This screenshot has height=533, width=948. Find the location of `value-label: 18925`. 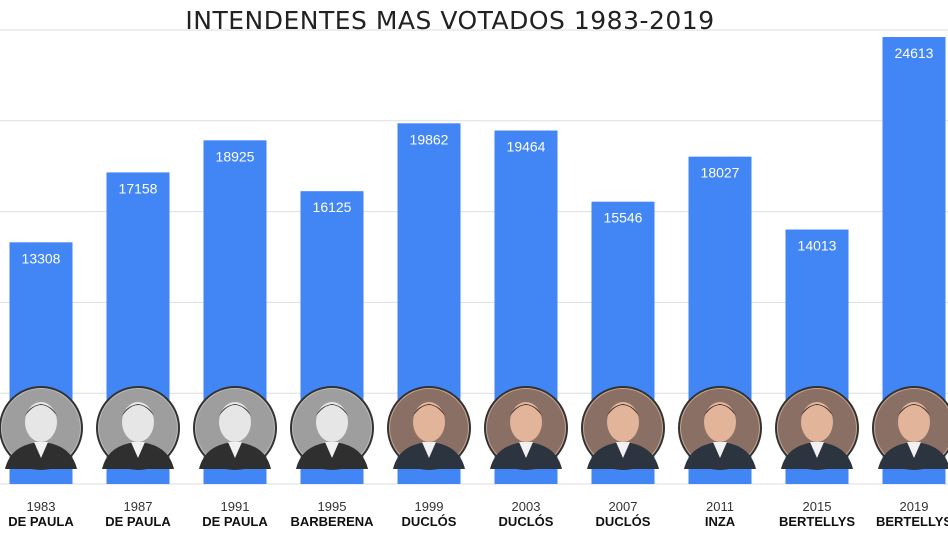

value-label: 18925 is located at coordinates (235, 156).